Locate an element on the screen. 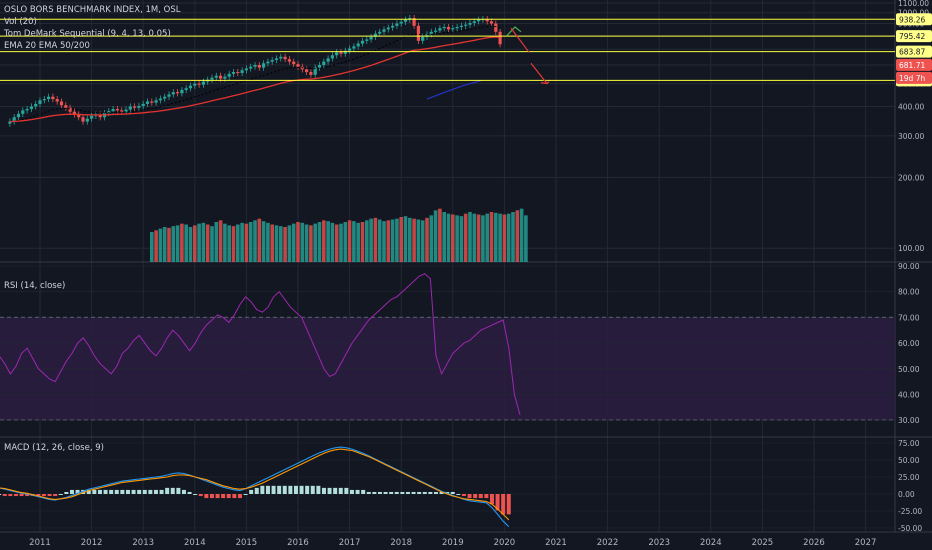 The image size is (932, 550). green-arrow is located at coordinates (514, 31).